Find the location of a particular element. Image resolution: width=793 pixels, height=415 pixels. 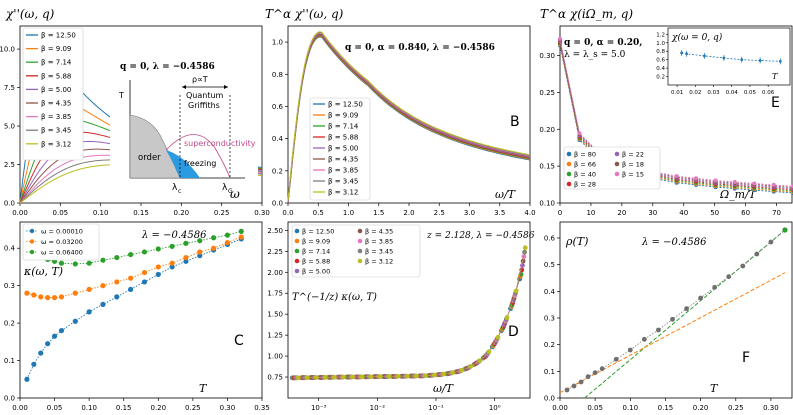

panel-f-frame is located at coordinates (676, 310).